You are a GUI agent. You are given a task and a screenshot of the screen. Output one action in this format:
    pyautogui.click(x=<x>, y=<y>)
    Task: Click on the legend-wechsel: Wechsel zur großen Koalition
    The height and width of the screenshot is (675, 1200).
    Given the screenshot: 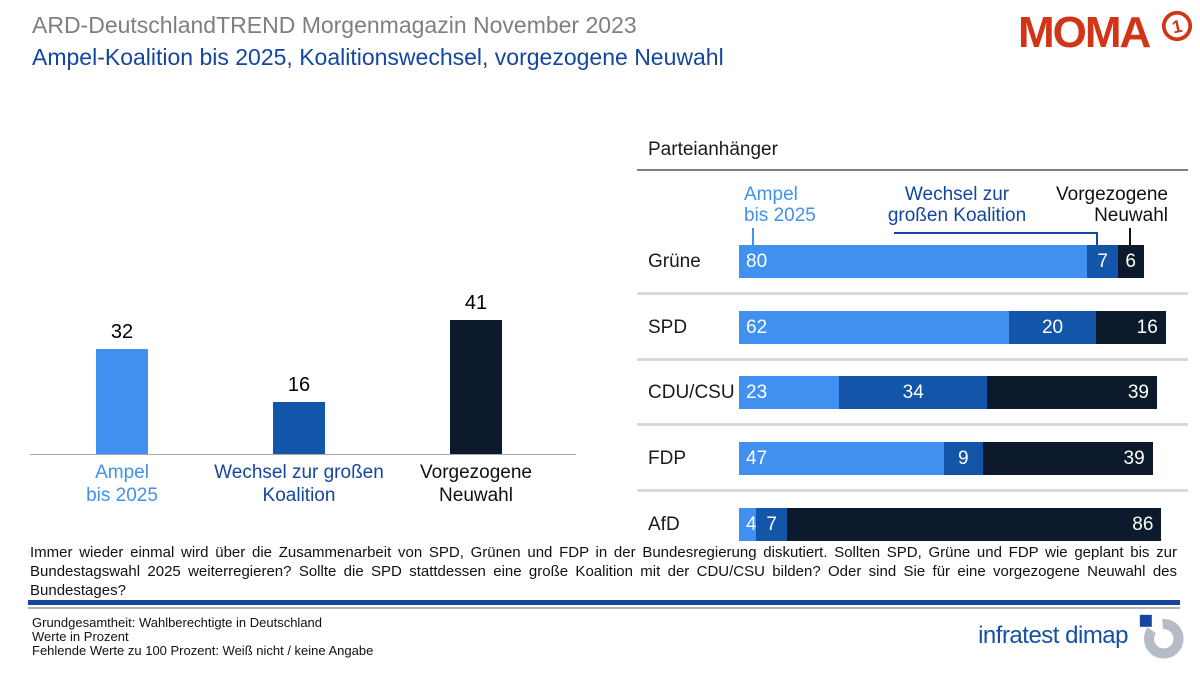 What is the action you would take?
    pyautogui.click(x=957, y=205)
    